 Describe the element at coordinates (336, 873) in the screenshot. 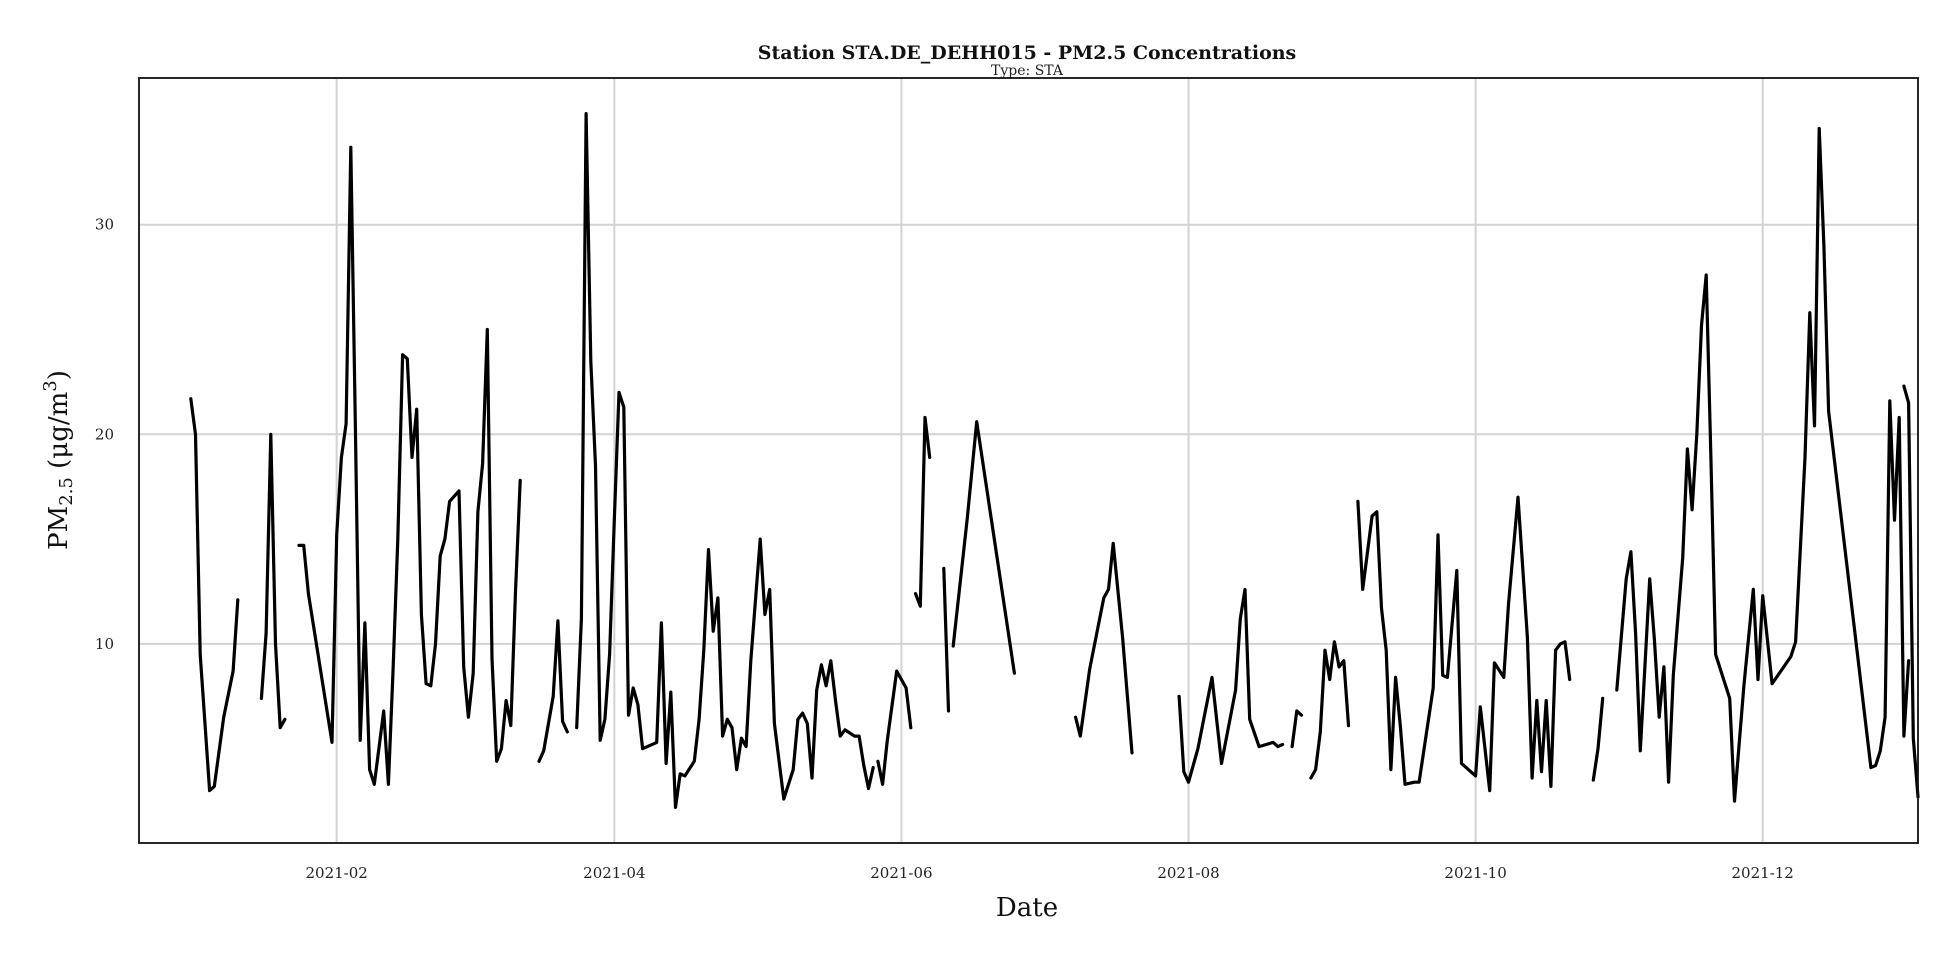

I see `x-tick-label-0: 2021-02` at that location.